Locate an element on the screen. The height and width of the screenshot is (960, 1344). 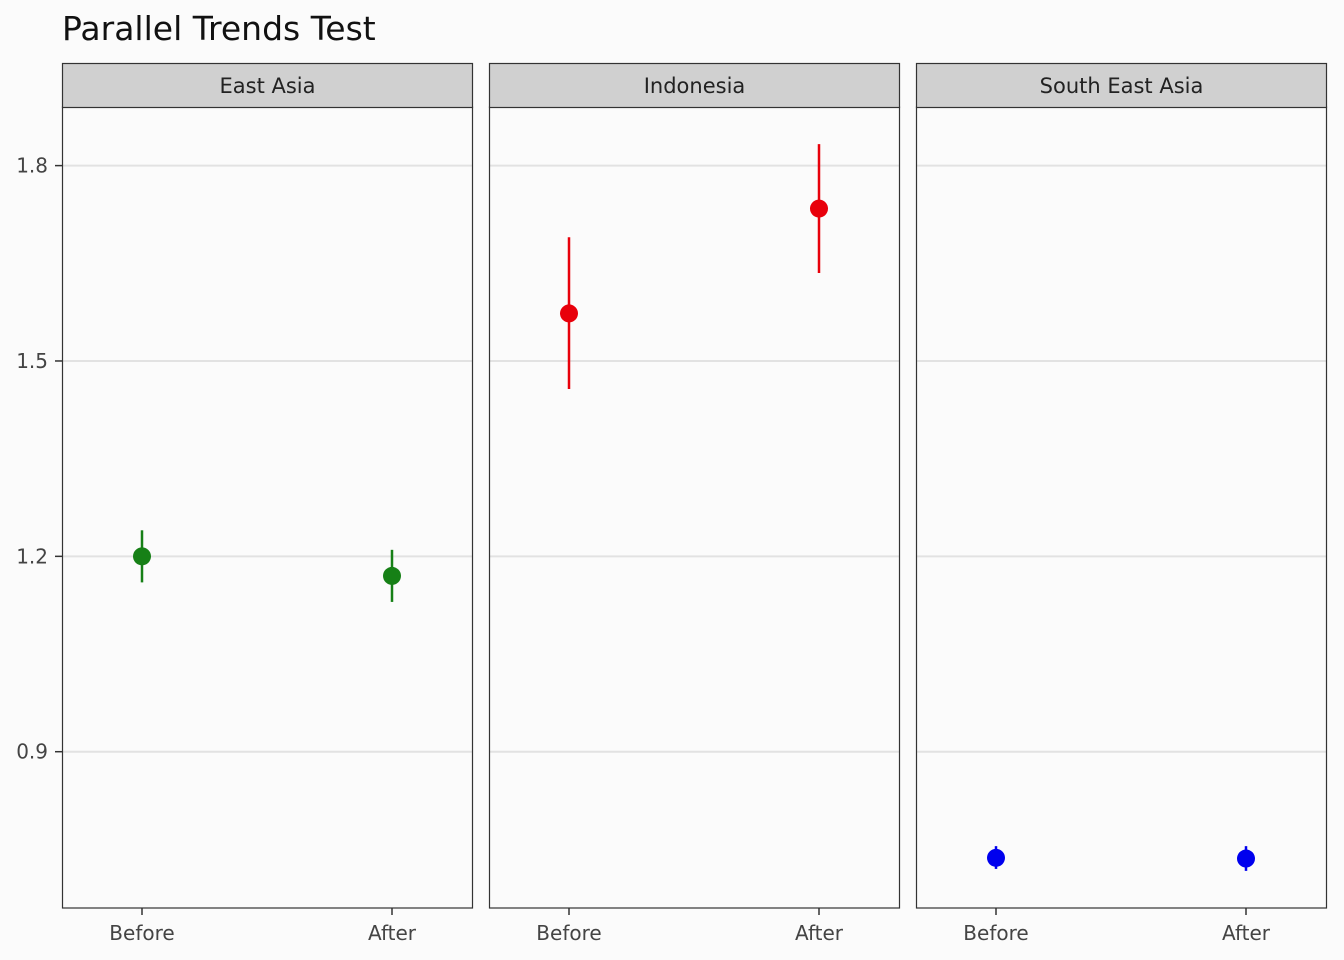
facet-strip-label: Indonesia is located at coordinates (695, 86).